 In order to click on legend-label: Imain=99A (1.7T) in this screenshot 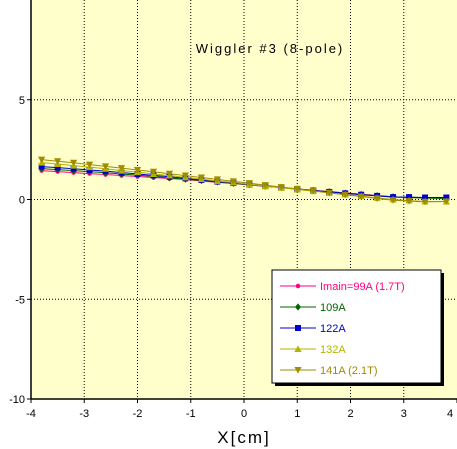, I will do `click(362, 287)`.